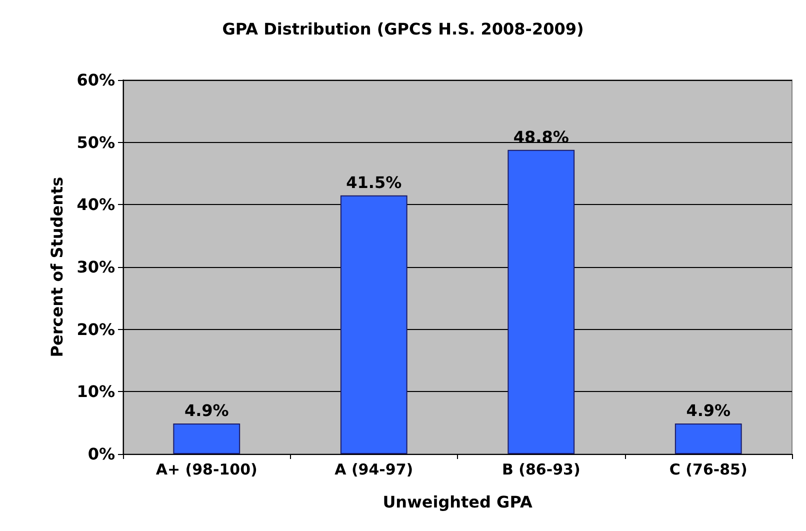 The width and height of the screenshot is (806, 531). I want to click on y-tick-label: 50%, so click(95, 142).